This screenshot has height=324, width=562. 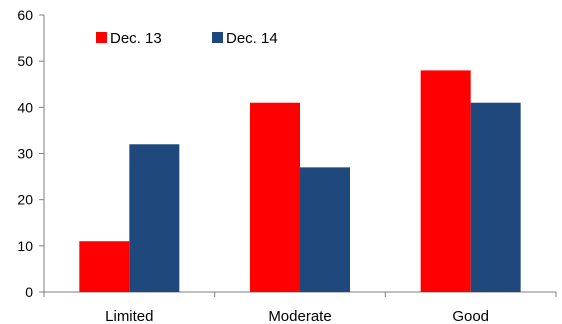 I want to click on x-category-label: Limited, so click(x=129, y=316).